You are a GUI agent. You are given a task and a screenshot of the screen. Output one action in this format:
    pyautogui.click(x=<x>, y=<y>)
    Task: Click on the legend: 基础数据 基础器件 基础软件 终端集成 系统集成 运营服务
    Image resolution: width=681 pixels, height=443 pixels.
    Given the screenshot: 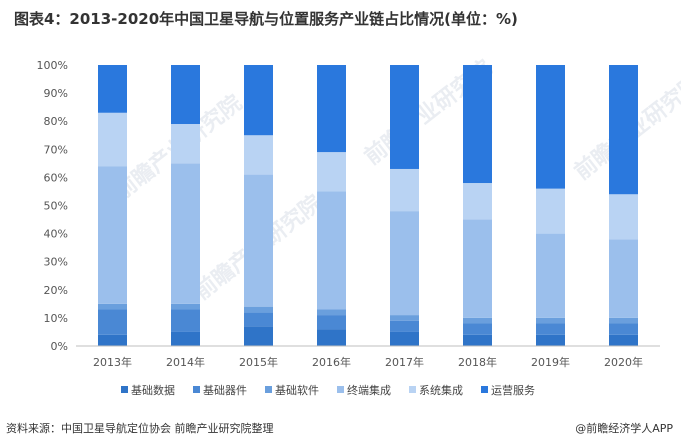 What is the action you would take?
    pyautogui.click(x=328, y=390)
    